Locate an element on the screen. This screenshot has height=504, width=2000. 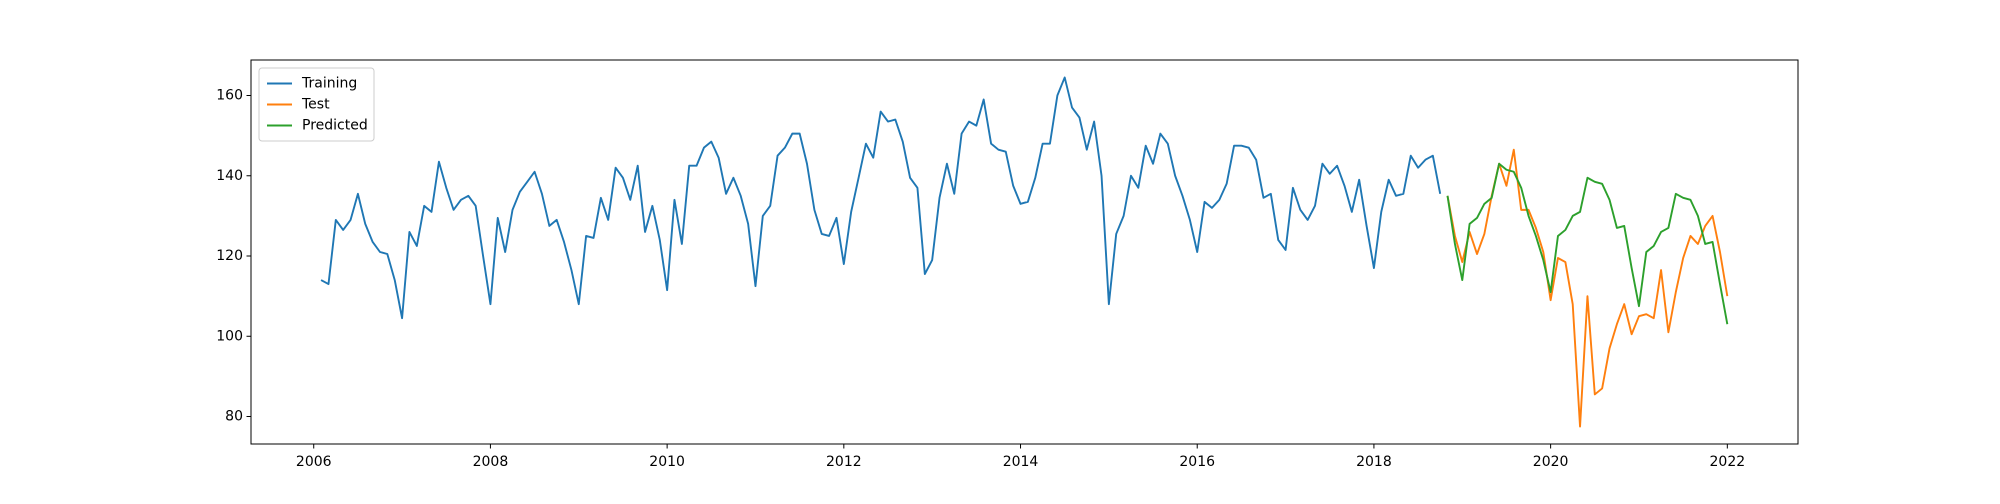
legend-box is located at coordinates (316, 104).